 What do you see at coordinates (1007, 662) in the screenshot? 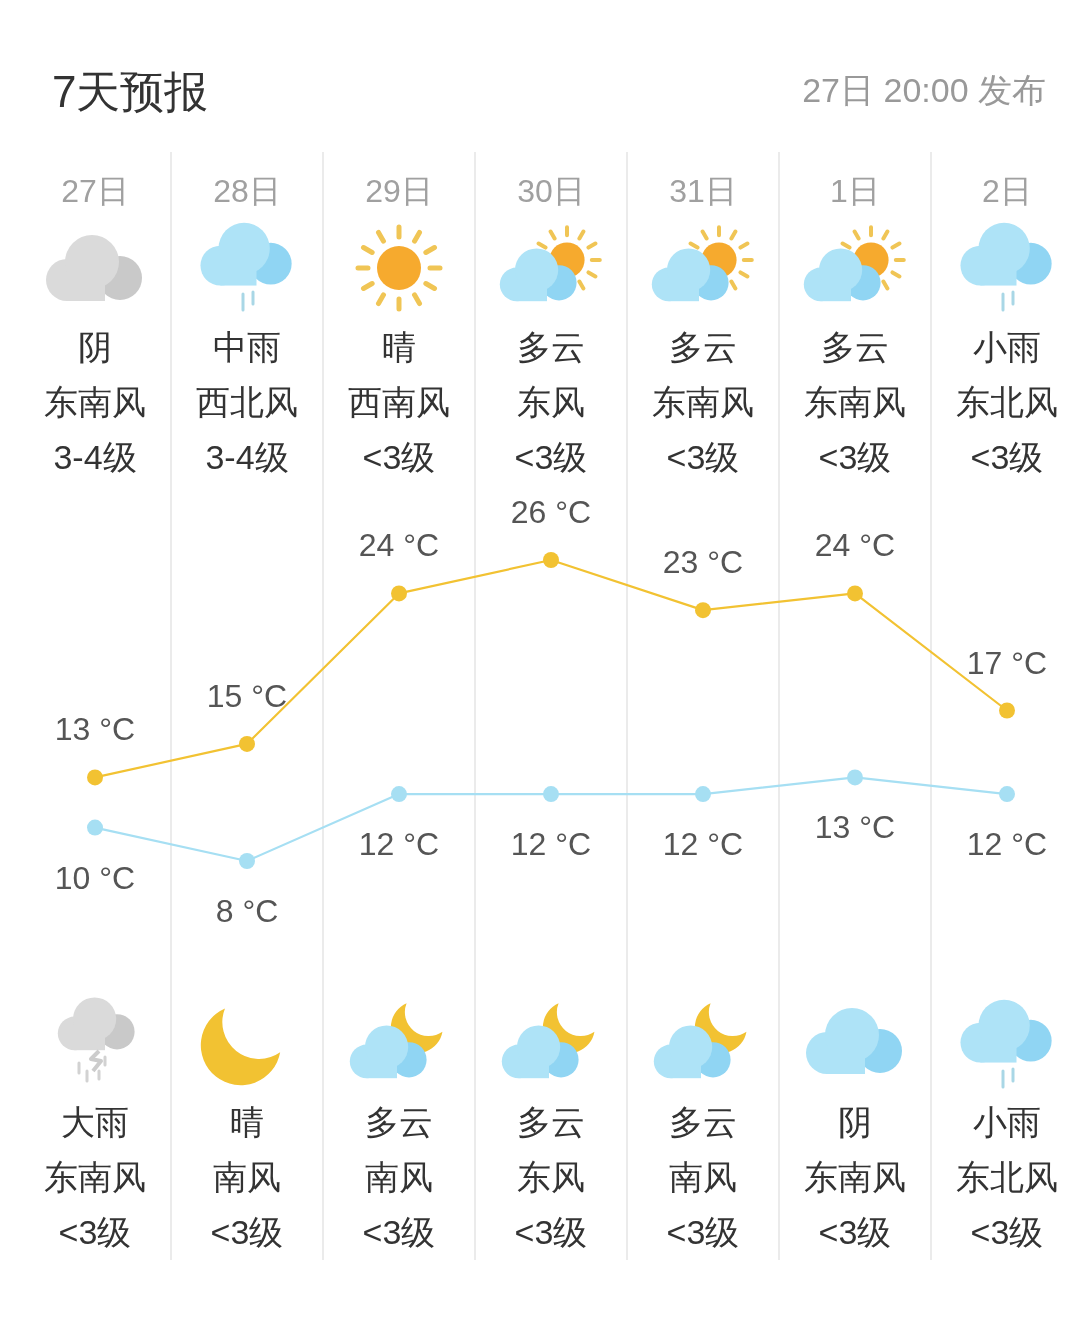
I see `data-label: 17 °C` at bounding box center [1007, 662].